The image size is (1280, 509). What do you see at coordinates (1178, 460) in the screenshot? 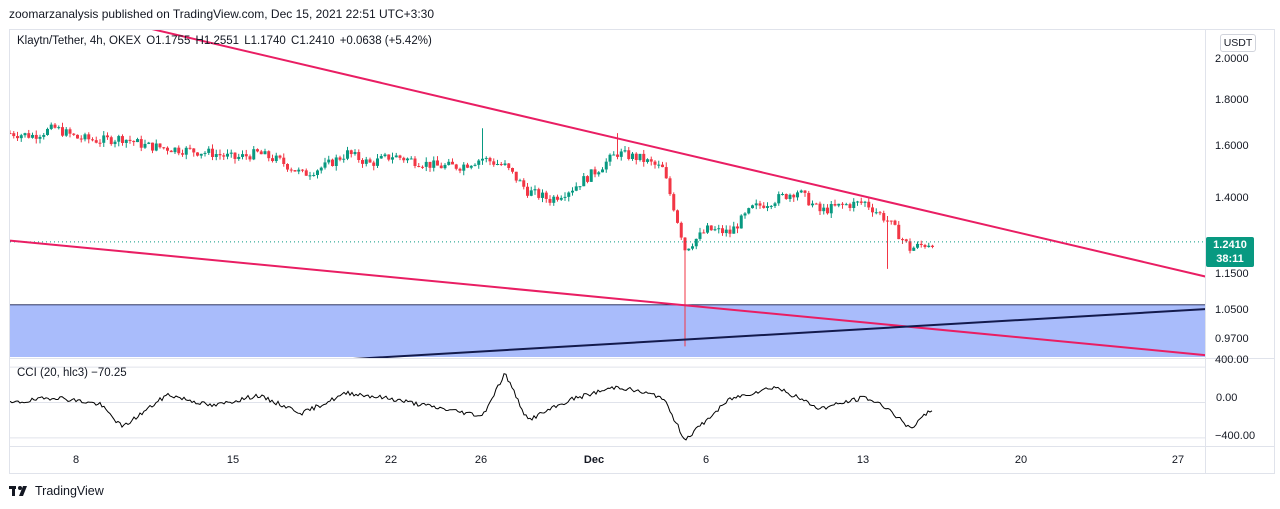
I see `time-tick: 27` at bounding box center [1178, 460].